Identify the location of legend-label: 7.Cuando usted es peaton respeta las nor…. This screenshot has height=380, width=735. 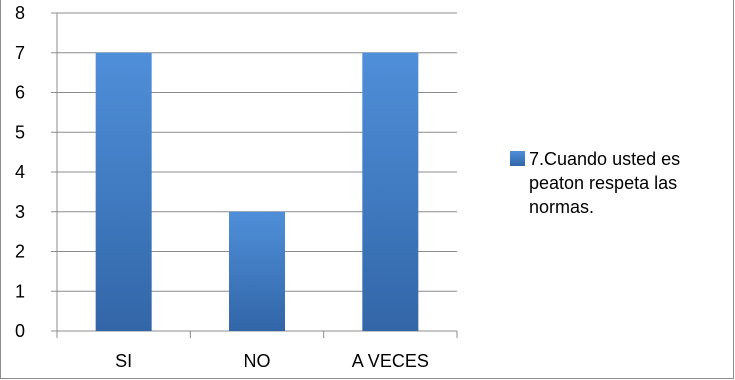
(605, 183).